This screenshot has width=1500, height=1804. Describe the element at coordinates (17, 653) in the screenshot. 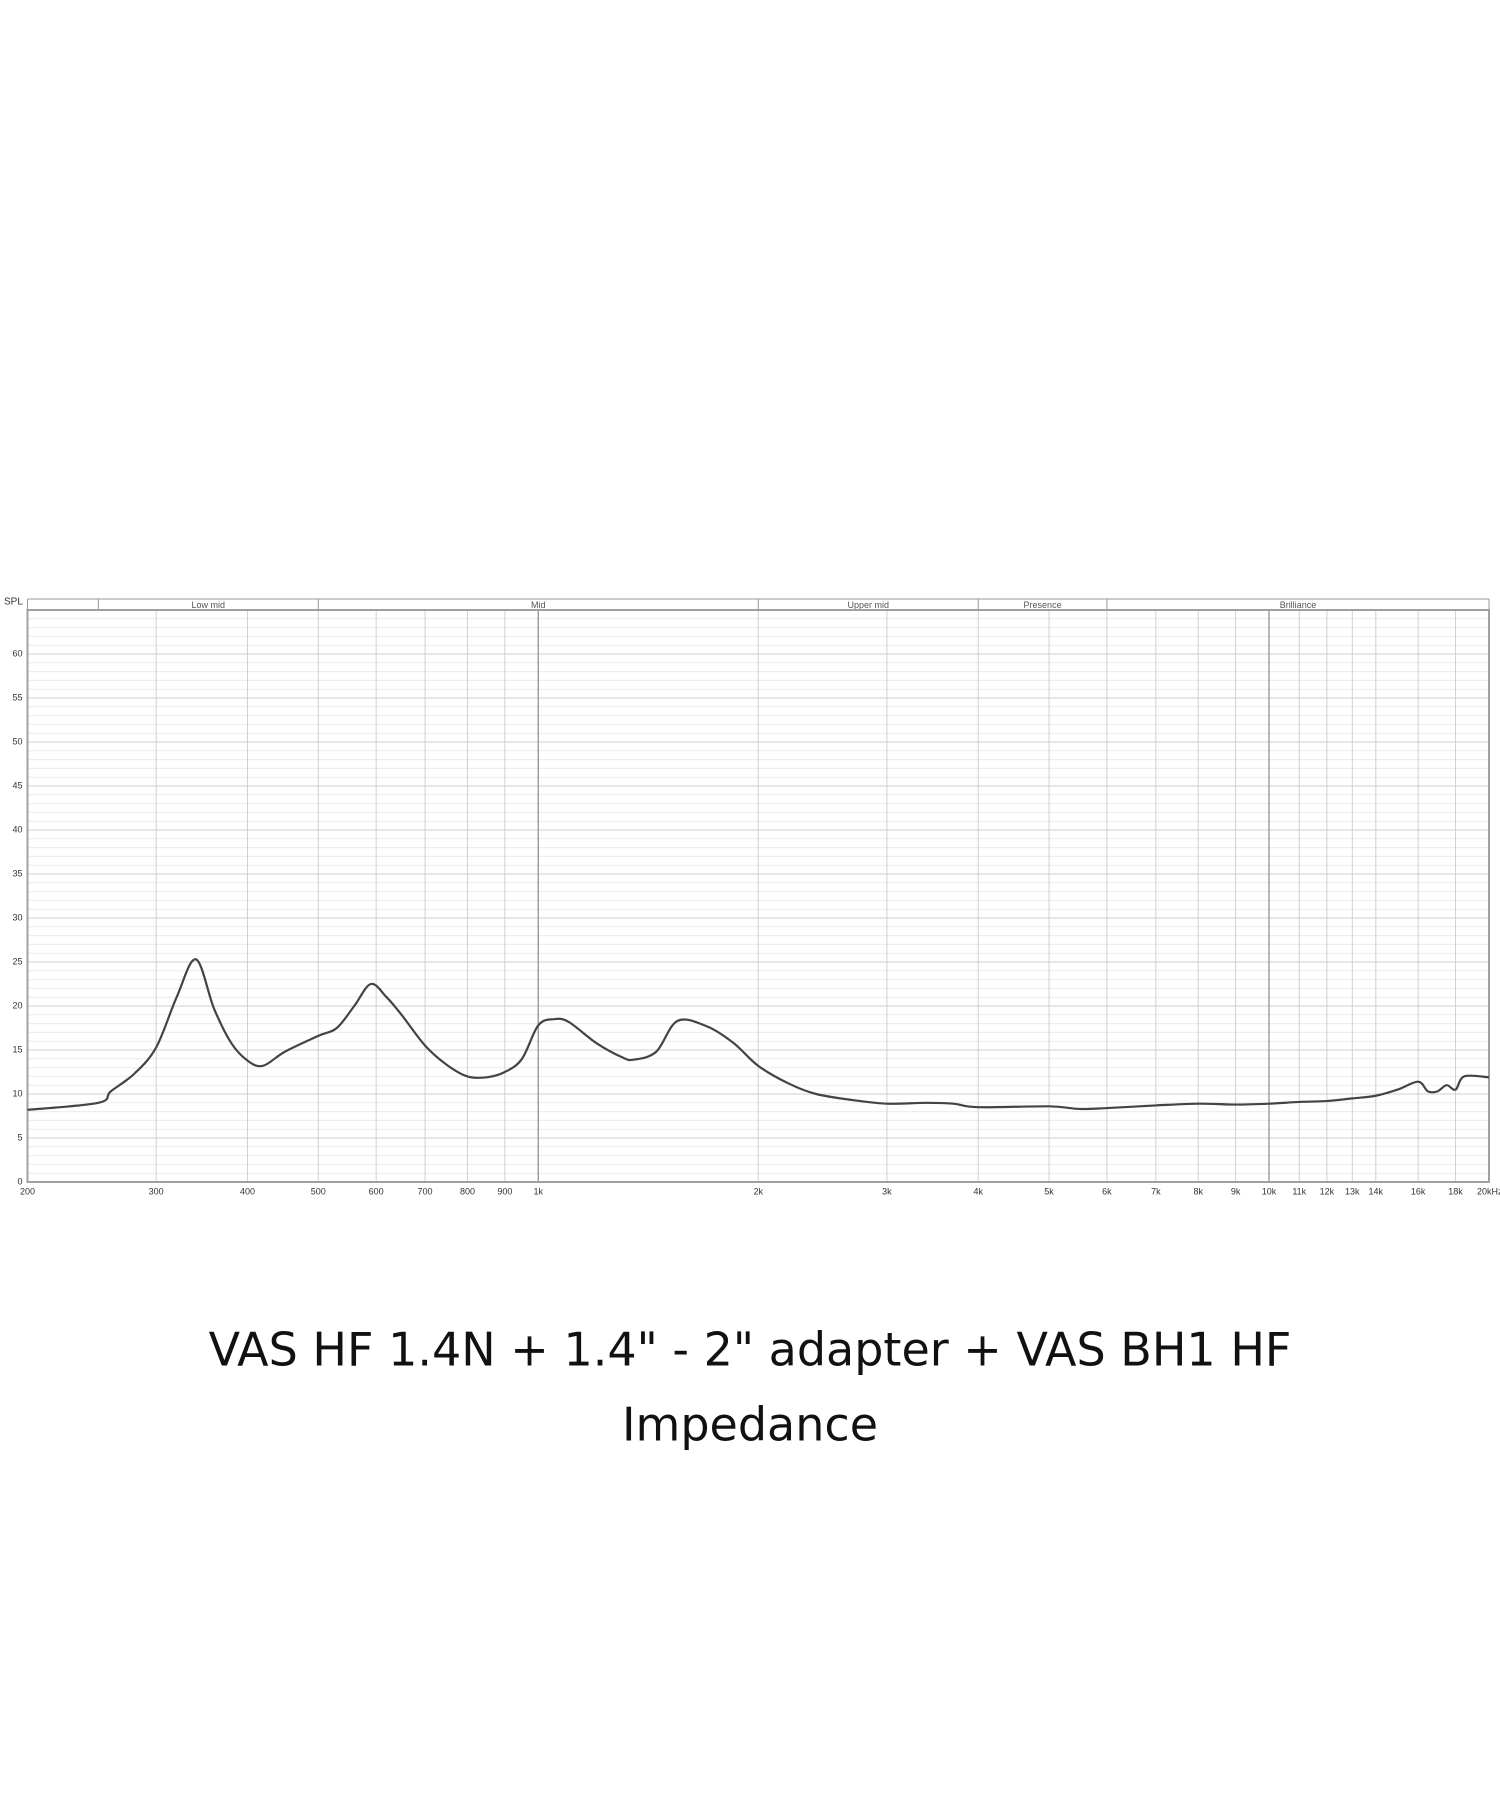

I see `y-tick-label: 60` at that location.